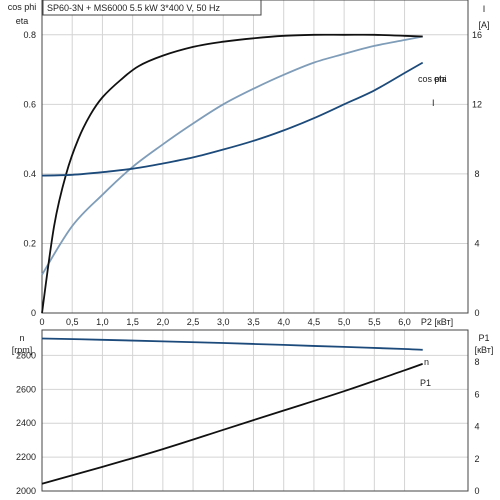 The width and height of the screenshot is (500, 500). I want to click on right-tick-label: 8, so click(476, 174).